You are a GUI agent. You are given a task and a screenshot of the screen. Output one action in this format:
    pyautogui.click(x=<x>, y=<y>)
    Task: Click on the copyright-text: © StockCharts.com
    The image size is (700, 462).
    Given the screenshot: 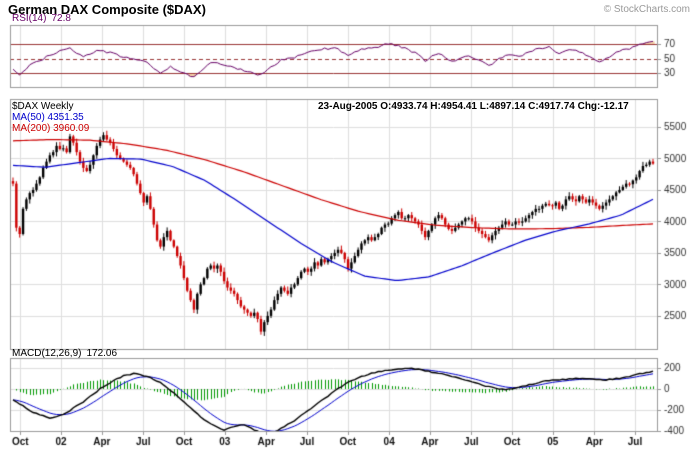 What is the action you would take?
    pyautogui.click(x=646, y=9)
    